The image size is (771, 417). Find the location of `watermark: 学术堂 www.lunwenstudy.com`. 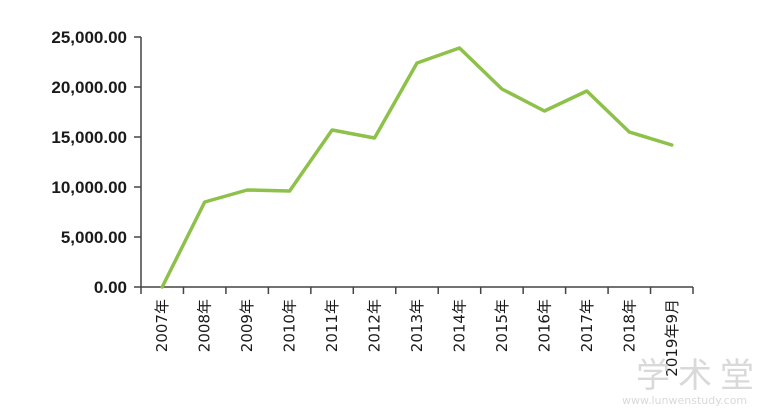

watermark: 学术堂 www.lunwenstudy.com is located at coordinates (692, 381).